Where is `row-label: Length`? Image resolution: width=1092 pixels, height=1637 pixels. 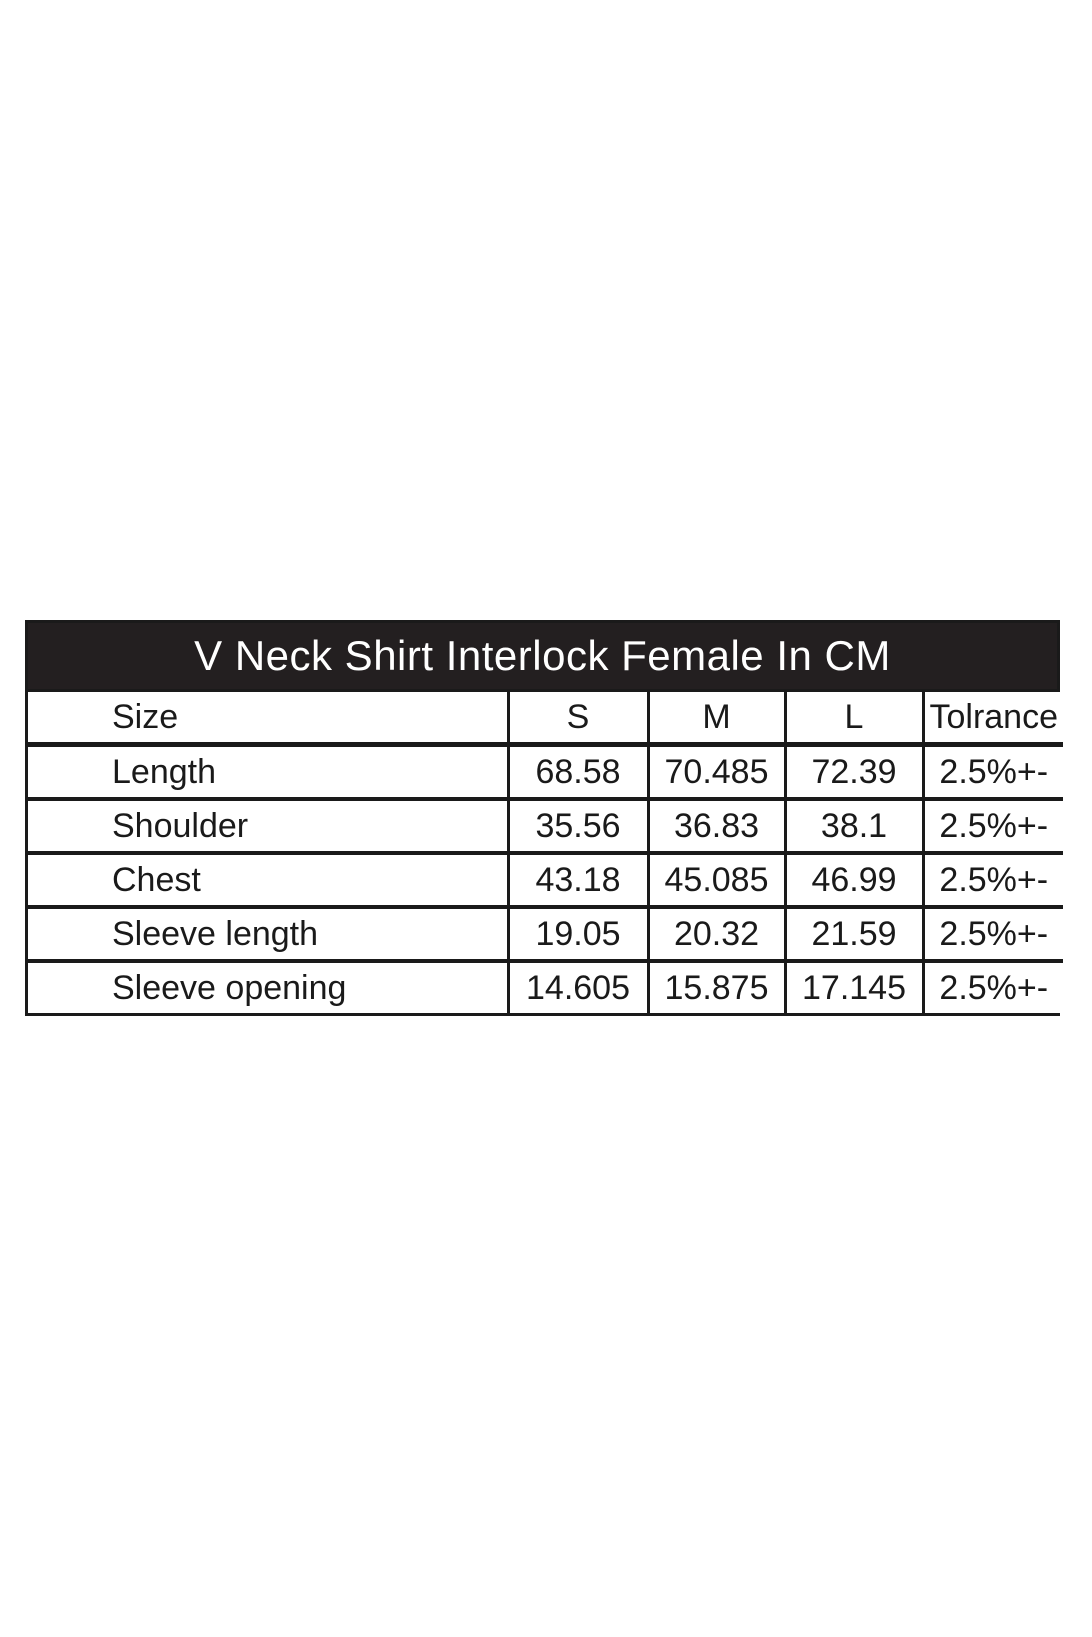
row-label: Length is located at coordinates (269, 771).